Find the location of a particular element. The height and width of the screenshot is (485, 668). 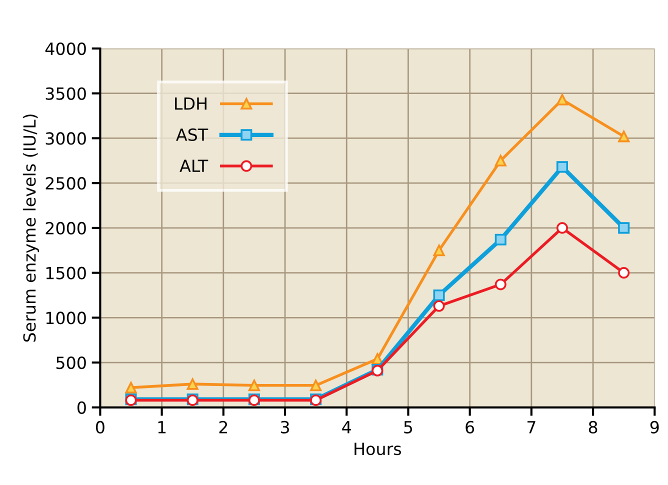

y-tick-label: 3000 is located at coordinates (66, 138).